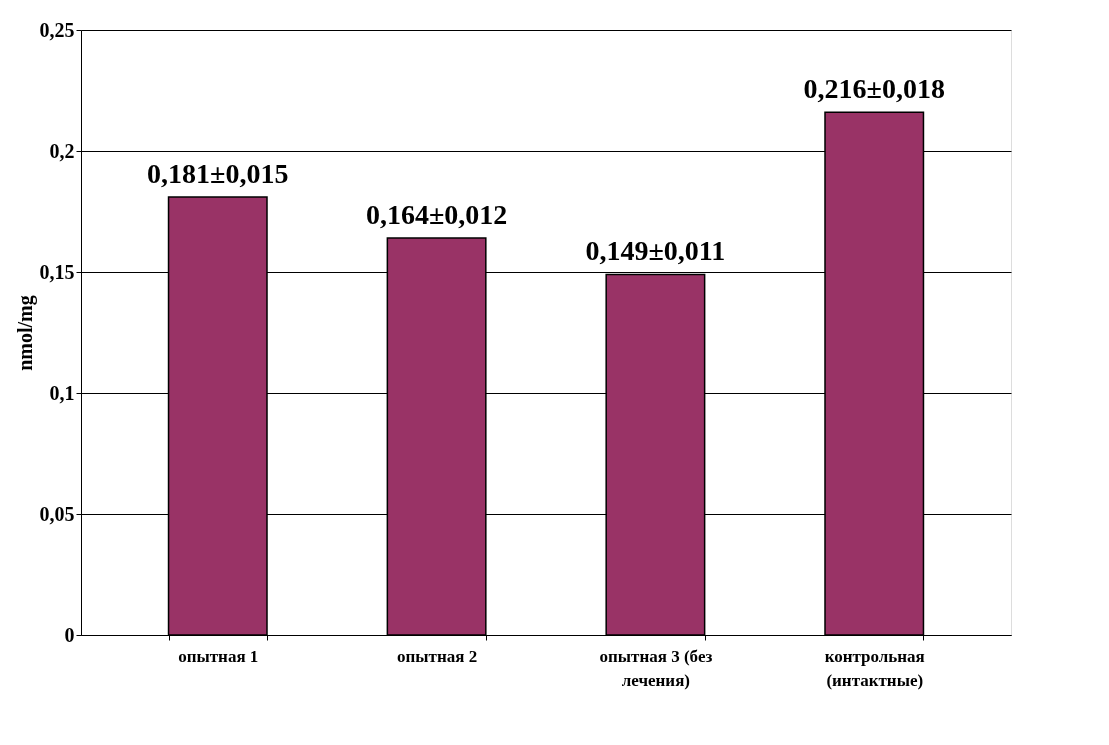 This screenshot has height=745, width=1109. I want to click on y-tick-label: 0,15, so click(57, 271).